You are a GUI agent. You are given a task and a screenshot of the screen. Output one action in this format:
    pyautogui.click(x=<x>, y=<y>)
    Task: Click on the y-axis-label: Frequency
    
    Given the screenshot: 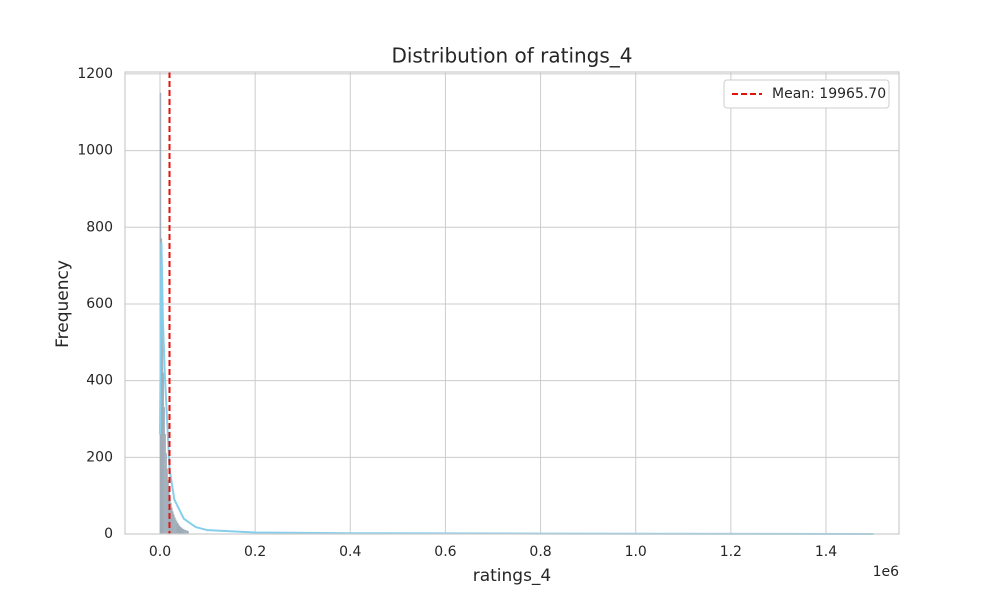 What is the action you would take?
    pyautogui.click(x=63, y=304)
    